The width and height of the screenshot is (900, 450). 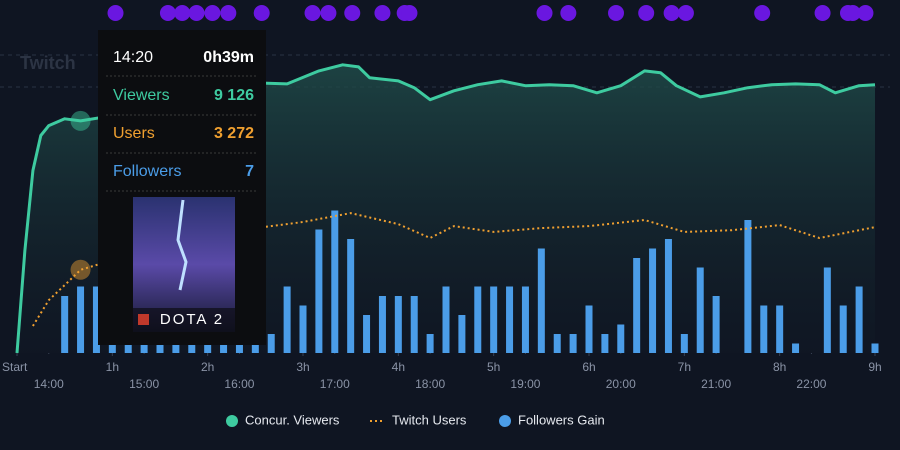 I want to click on game-name: DOTA 2, so click(x=192, y=319).